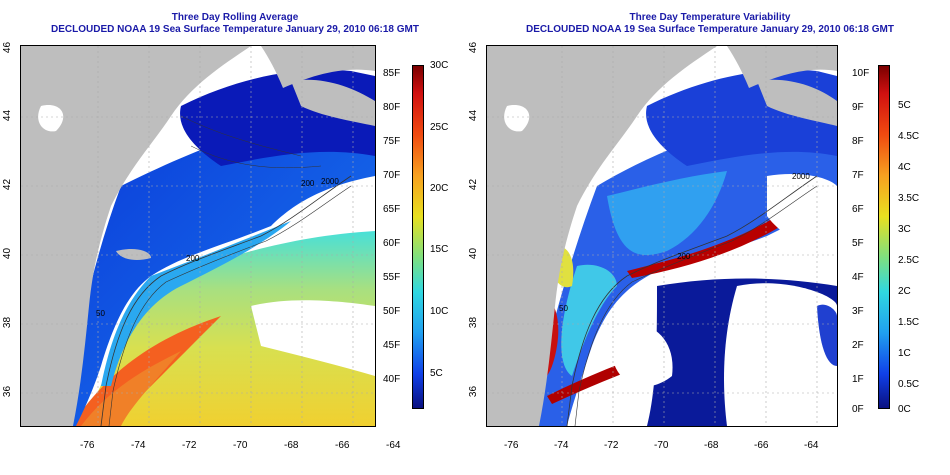  I want to click on right-colorbar-c-label: 4.5C, so click(909, 136).